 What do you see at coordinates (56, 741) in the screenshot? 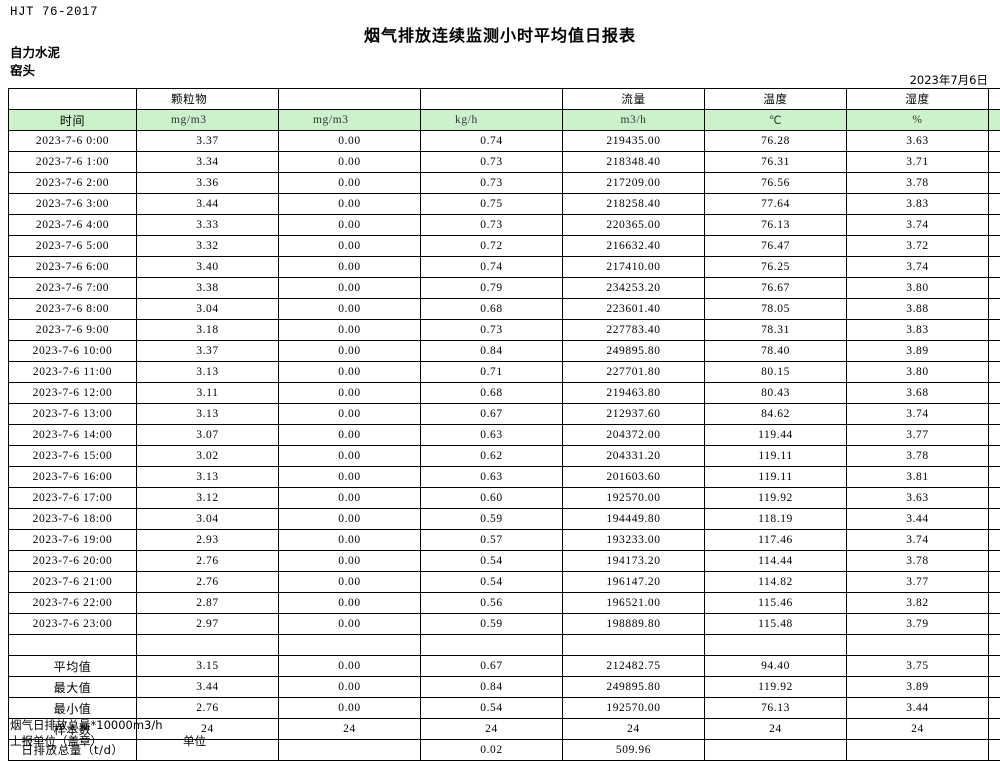
I see `footnote-reporting-unit: 上报单位（盖章）` at bounding box center [56, 741].